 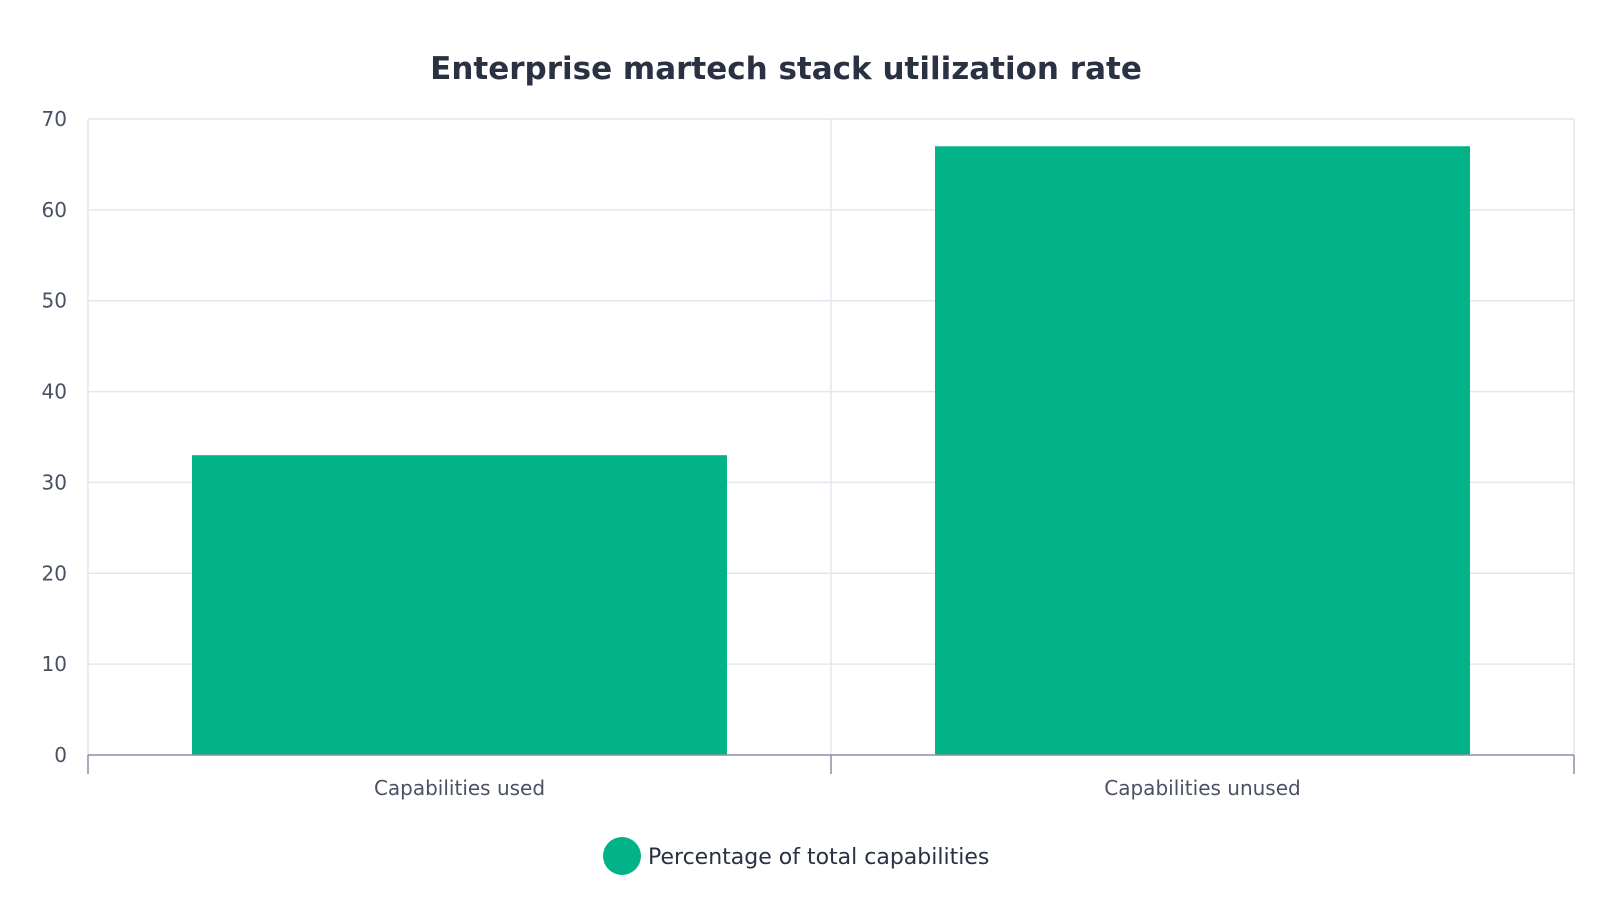 What do you see at coordinates (54, 482) in the screenshot?
I see `y-tick-label-30: 30` at bounding box center [54, 482].